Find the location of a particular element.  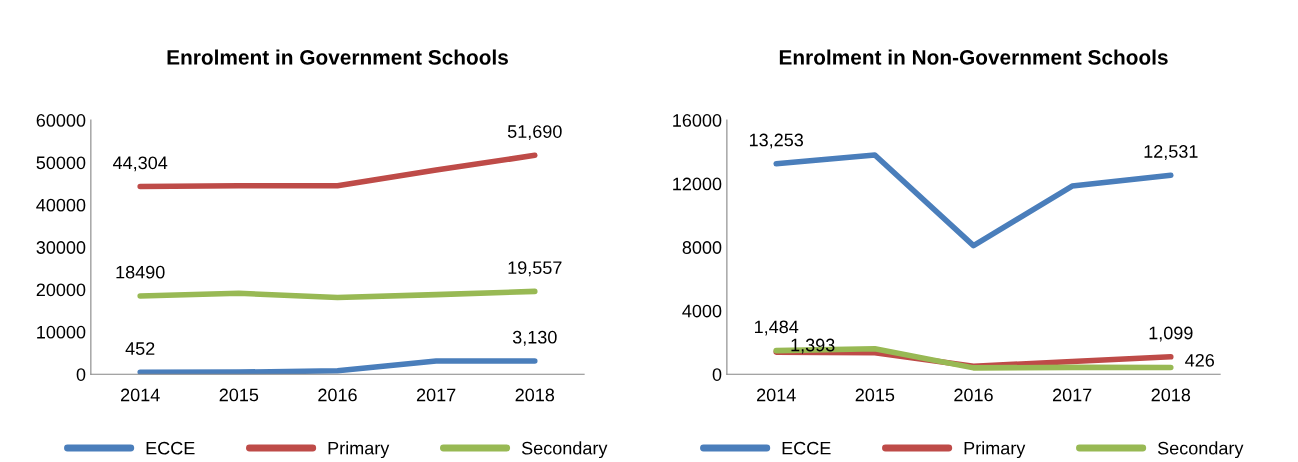

data-label: 426 is located at coordinates (1200, 360).